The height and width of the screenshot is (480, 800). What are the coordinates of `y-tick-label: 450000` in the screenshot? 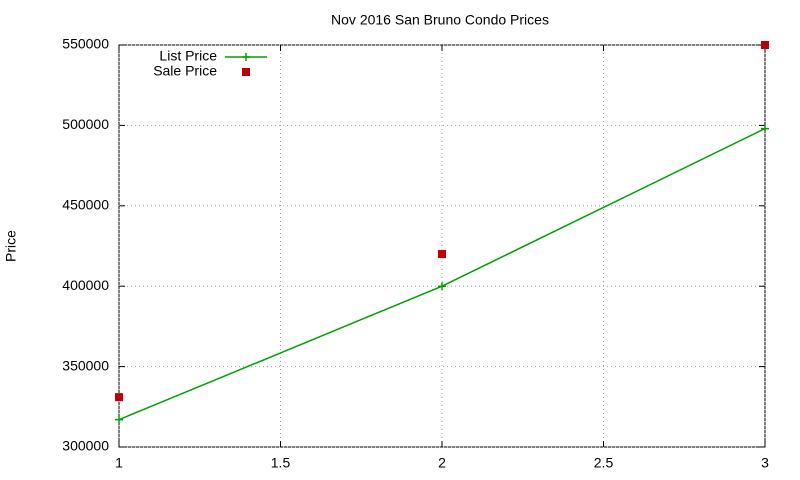 It's located at (85, 205).